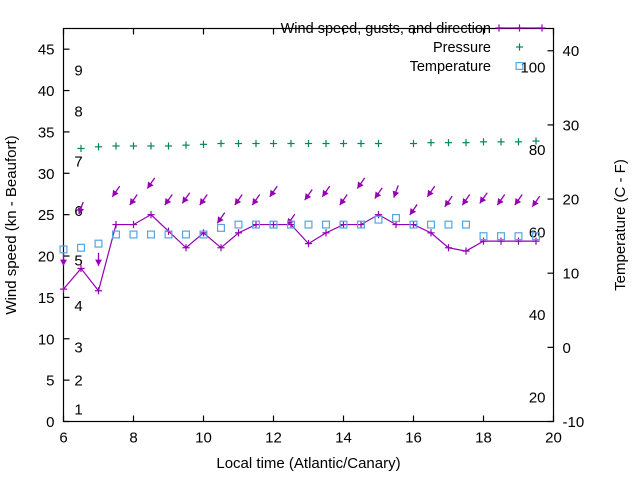 The image size is (640, 480). I want to click on beaufort-label: 9, so click(78, 70).